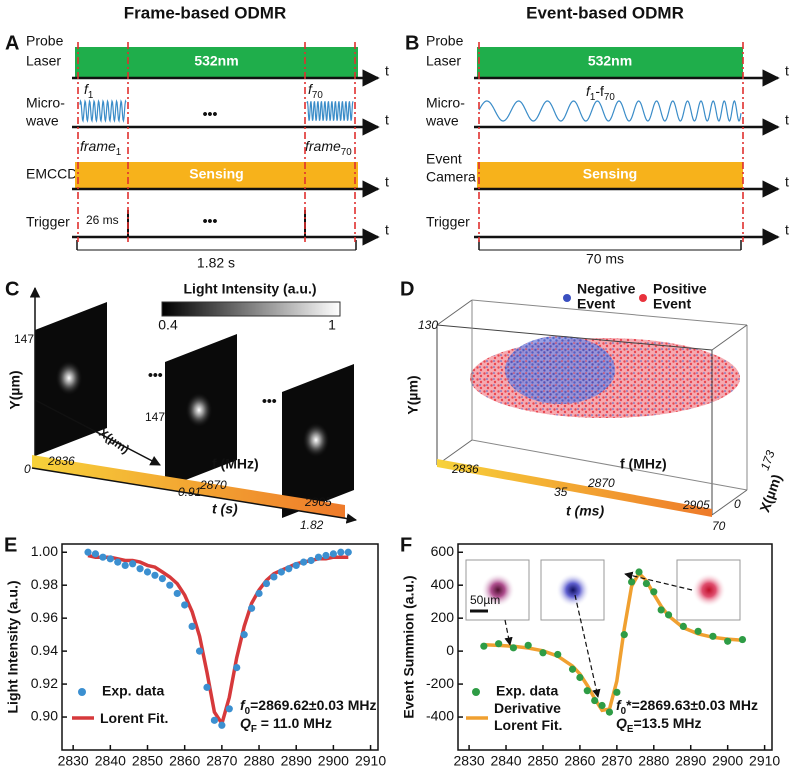 Image resolution: width=792 pixels, height=770 pixels. What do you see at coordinates (450, 650) in the screenshot?
I see `y-tick-label: 0` at bounding box center [450, 650].